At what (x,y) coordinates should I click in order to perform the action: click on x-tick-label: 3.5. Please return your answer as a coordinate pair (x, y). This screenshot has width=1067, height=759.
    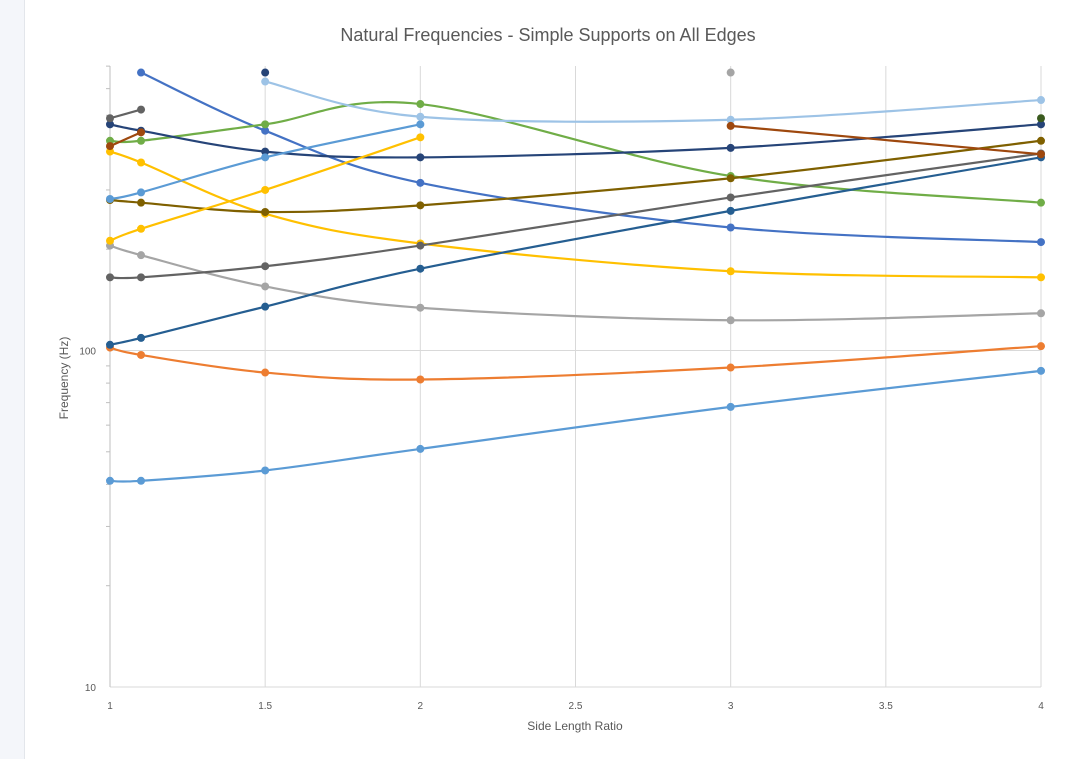
    Looking at the image, I should click on (886, 706).